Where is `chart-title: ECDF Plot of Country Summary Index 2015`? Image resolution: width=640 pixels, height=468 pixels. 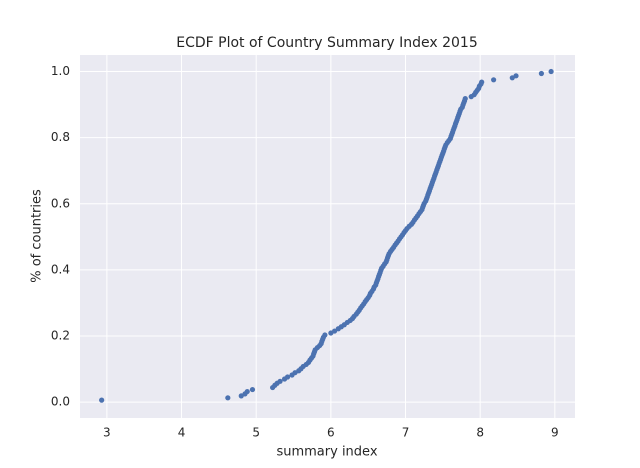 chart-title: ECDF Plot of Country Summary Index 2015 is located at coordinates (326, 43).